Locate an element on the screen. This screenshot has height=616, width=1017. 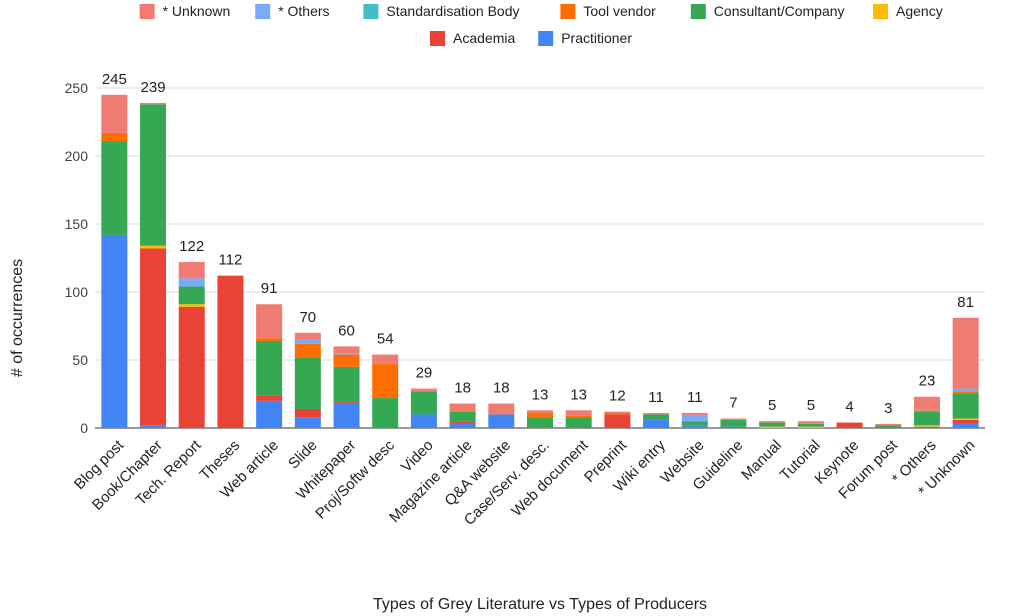
bar-total-label: 18 is located at coordinates (501, 388).